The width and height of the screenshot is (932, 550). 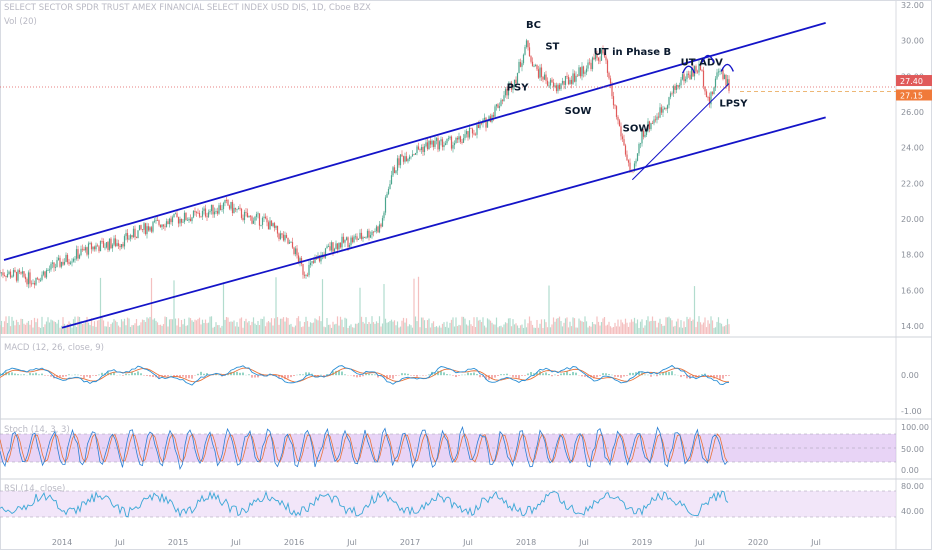 What do you see at coordinates (518, 88) in the screenshot?
I see `annotation: PSY` at bounding box center [518, 88].